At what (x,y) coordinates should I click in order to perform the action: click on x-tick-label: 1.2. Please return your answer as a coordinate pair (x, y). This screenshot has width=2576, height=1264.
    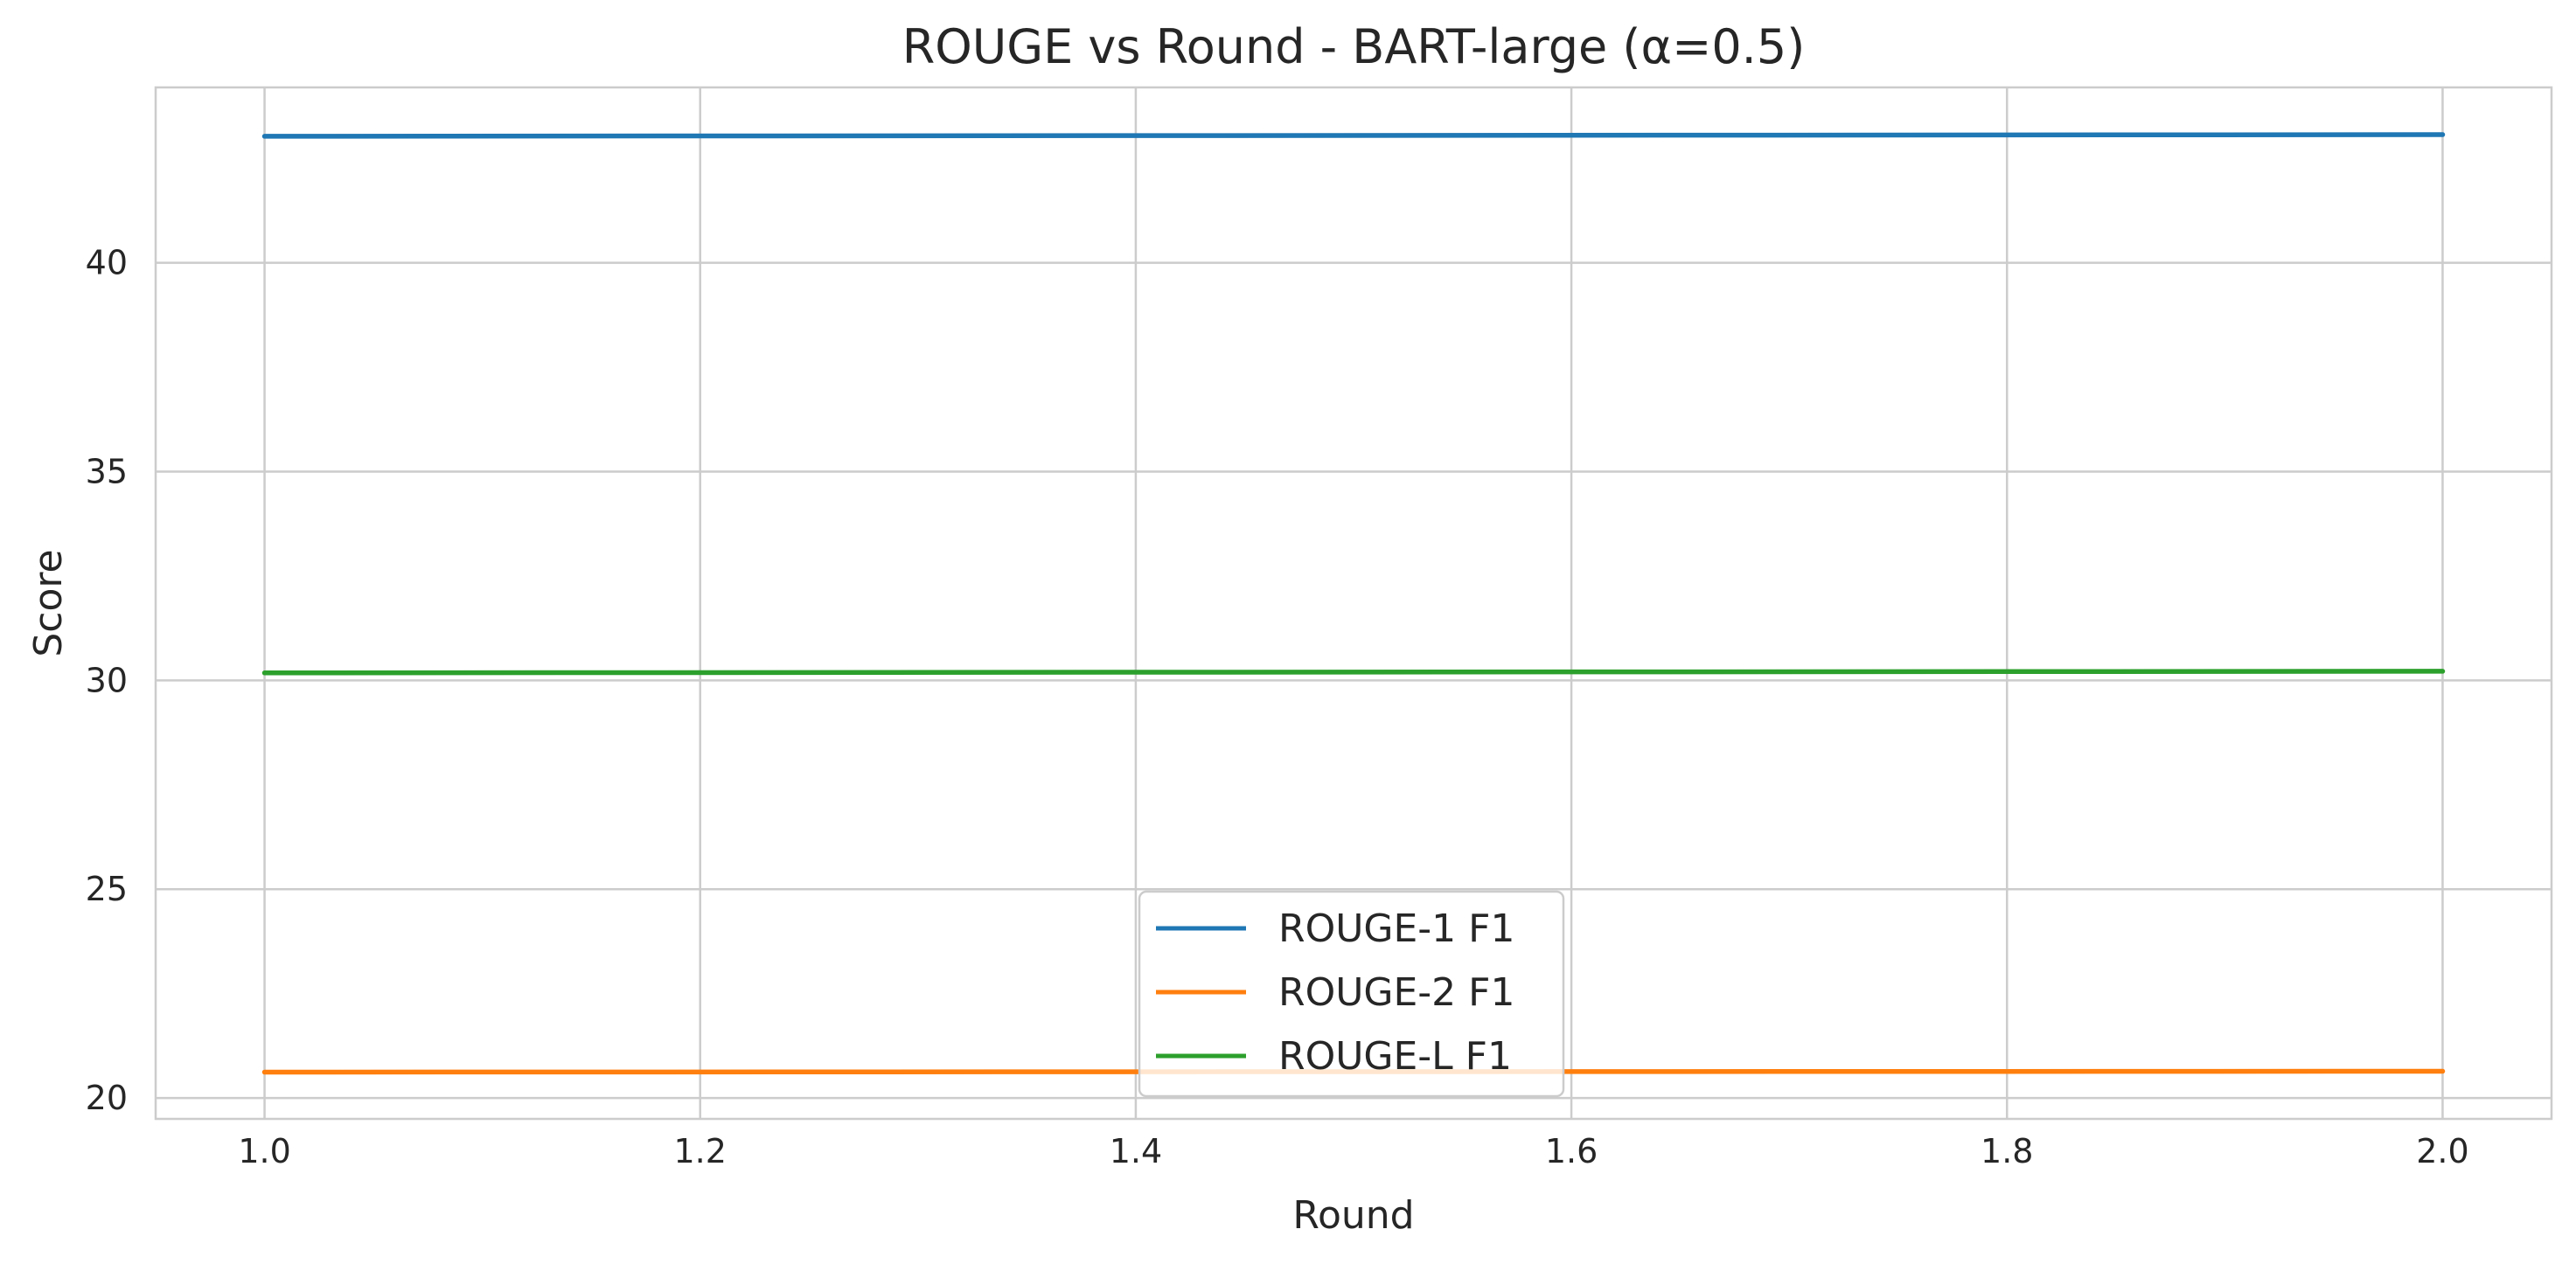
    Looking at the image, I should click on (700, 1151).